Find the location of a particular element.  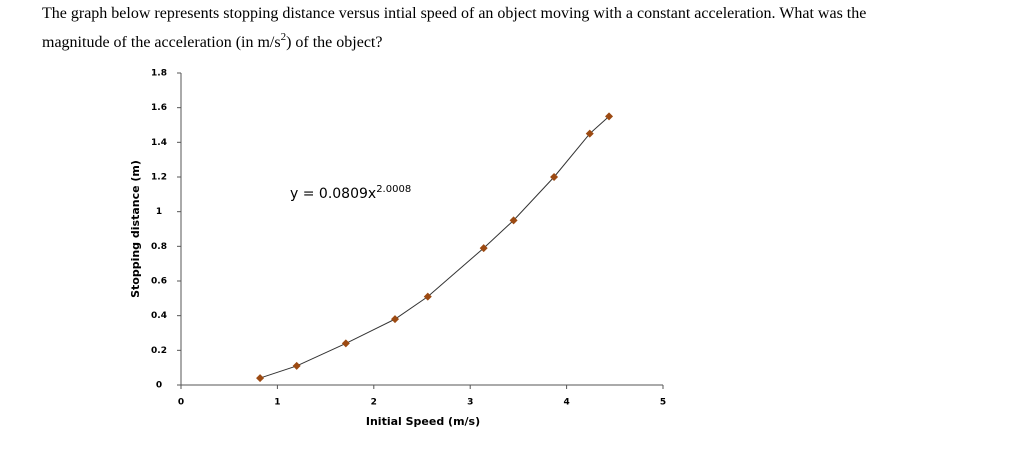

y-tick-label: 1.6 is located at coordinates (159, 108).